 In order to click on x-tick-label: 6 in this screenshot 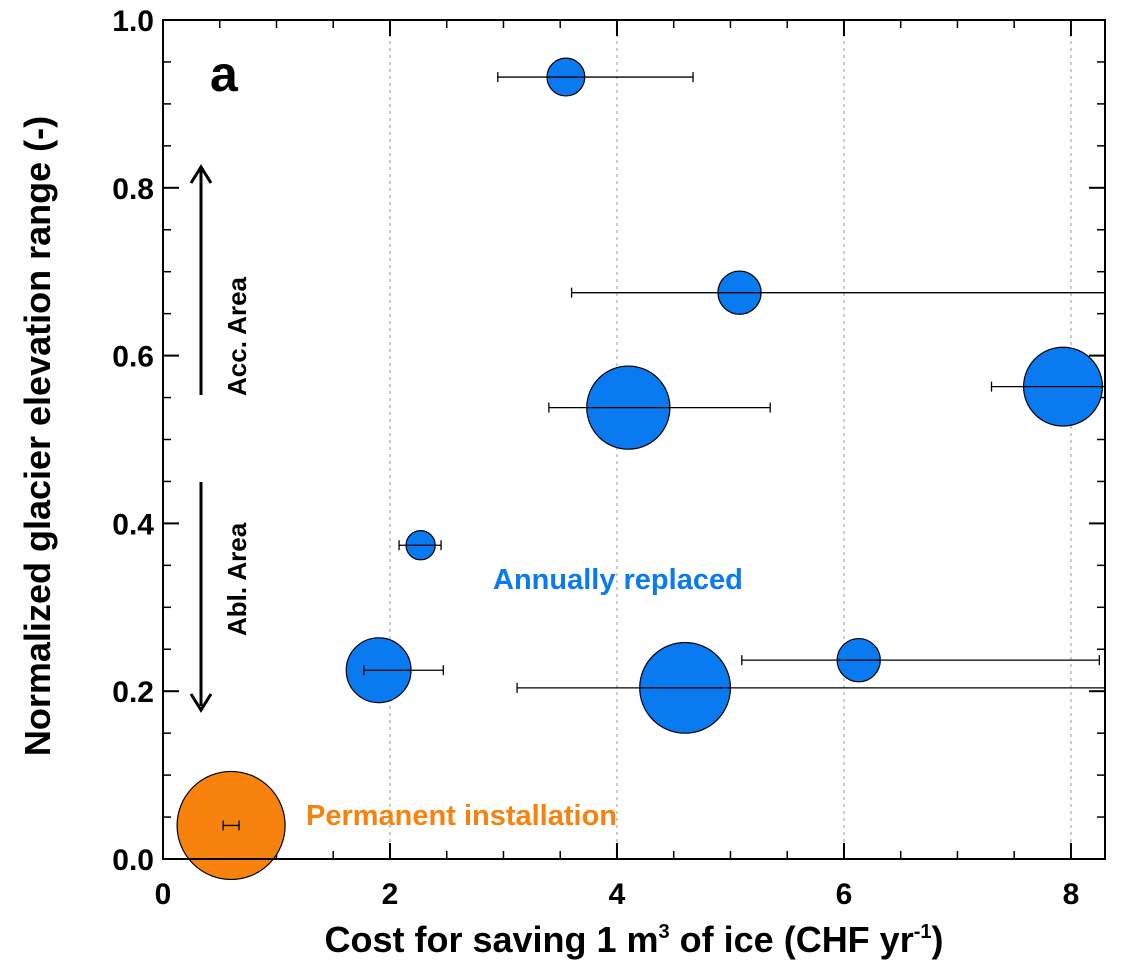, I will do `click(844, 894)`.